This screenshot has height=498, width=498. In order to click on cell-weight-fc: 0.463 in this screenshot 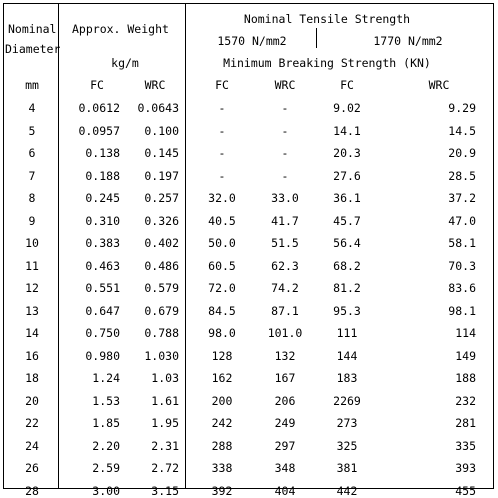, I will do `click(102, 265)`.